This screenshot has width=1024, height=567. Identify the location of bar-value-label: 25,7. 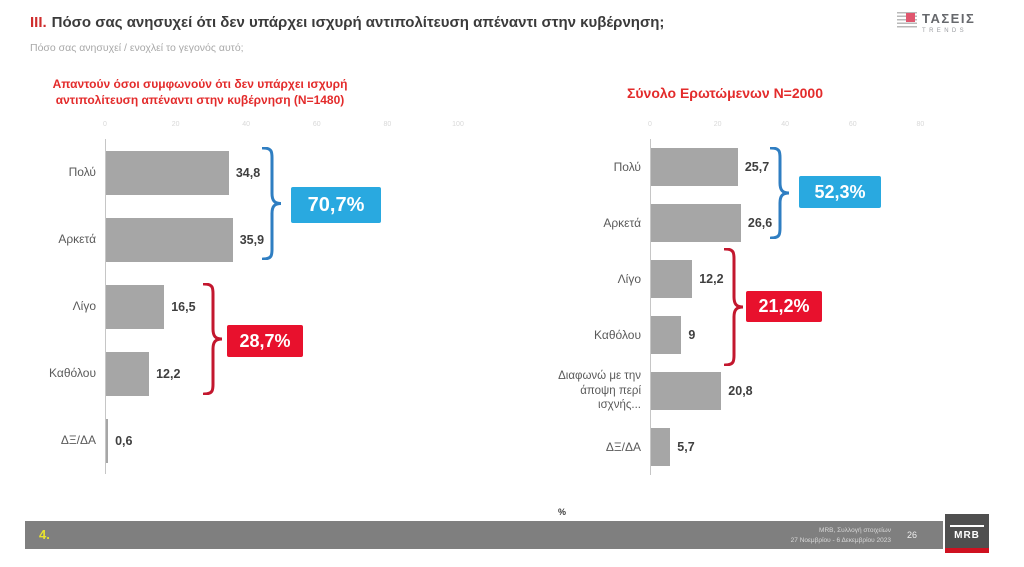
(757, 167).